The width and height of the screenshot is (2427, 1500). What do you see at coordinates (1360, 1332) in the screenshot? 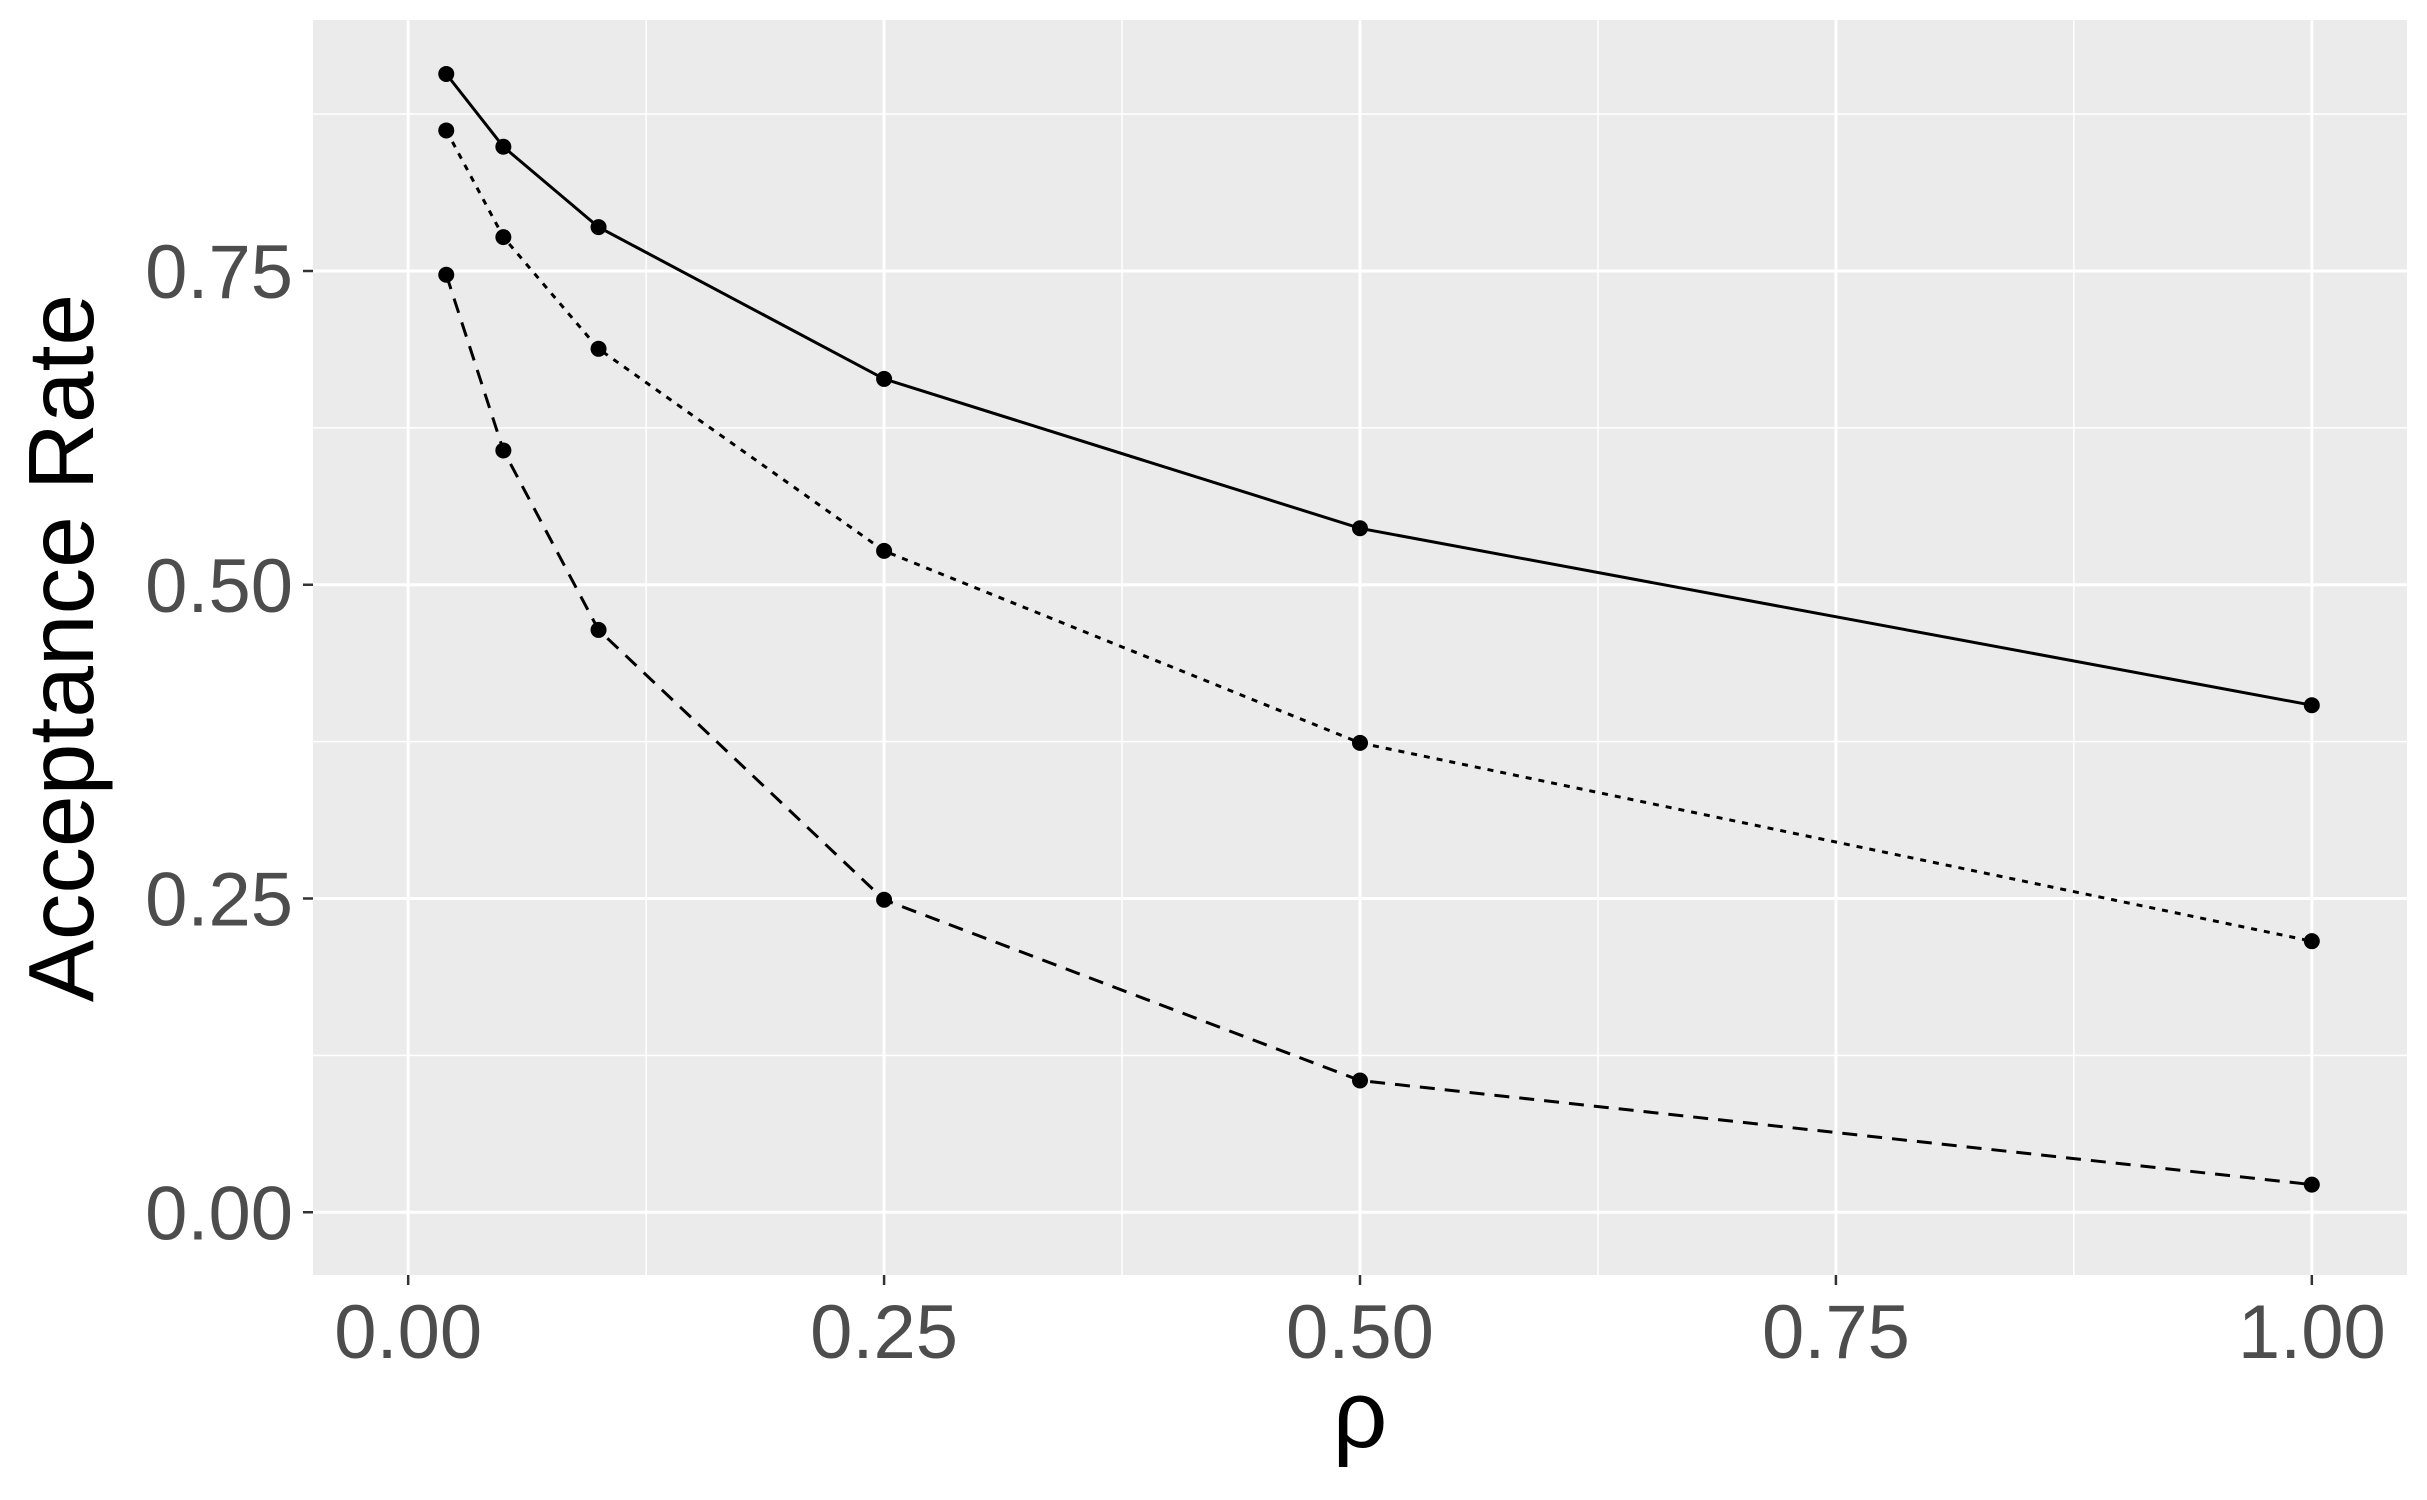
I see `x-tick-label: 0.50` at bounding box center [1360, 1332].